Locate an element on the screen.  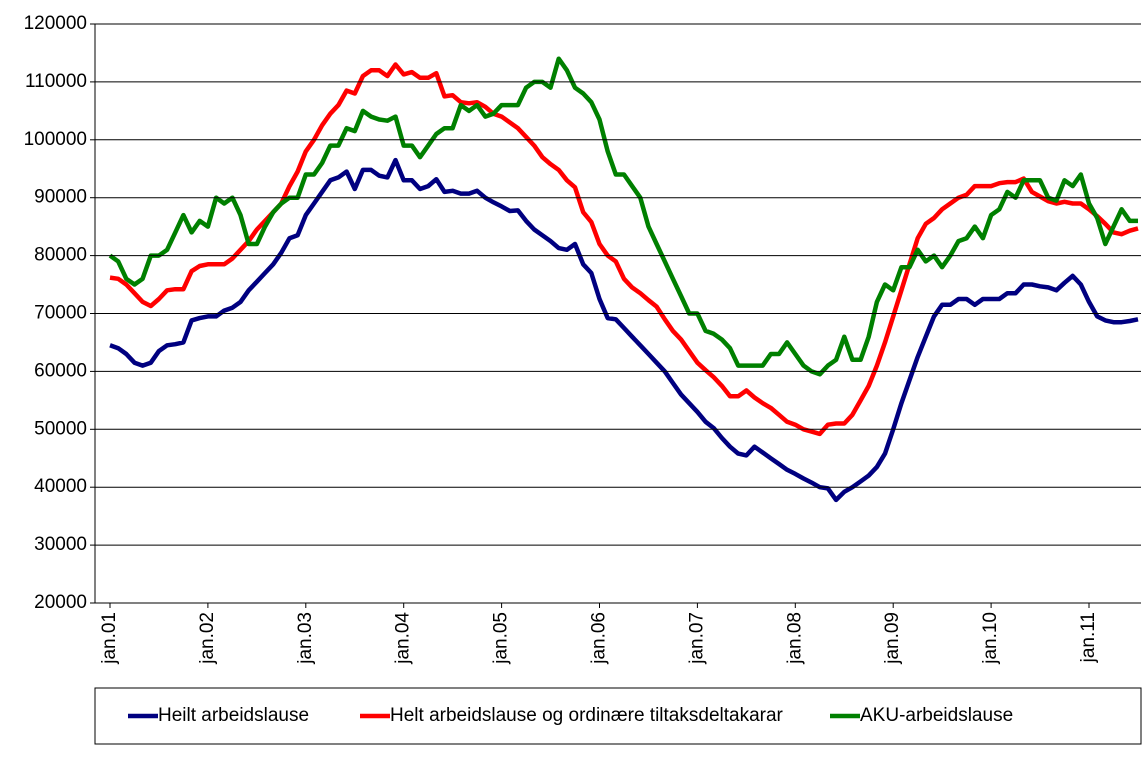
y-tick-label: 20000 is located at coordinates (60, 602).